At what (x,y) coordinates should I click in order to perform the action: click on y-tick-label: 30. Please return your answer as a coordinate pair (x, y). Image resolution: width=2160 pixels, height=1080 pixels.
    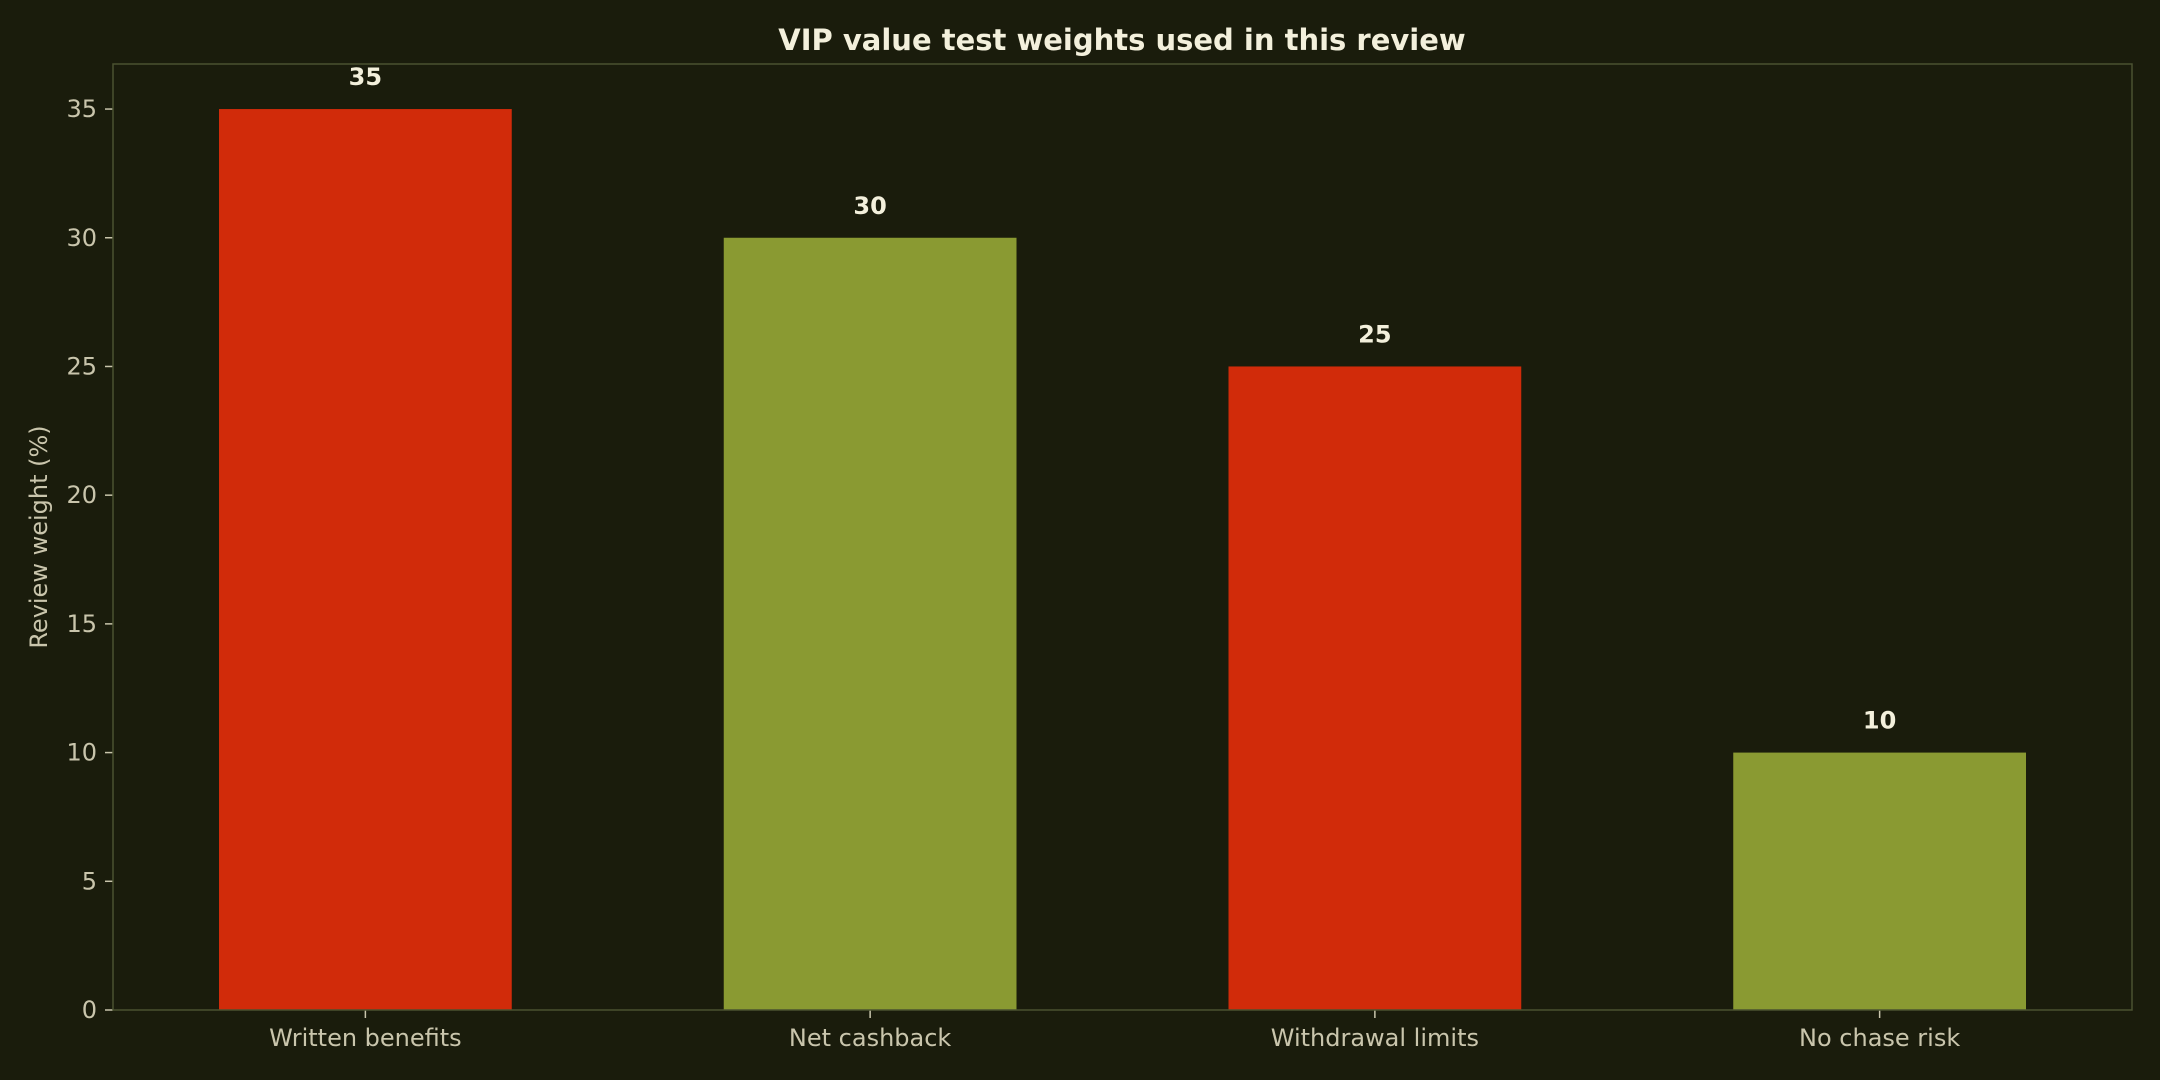
    Looking at the image, I should click on (81, 238).